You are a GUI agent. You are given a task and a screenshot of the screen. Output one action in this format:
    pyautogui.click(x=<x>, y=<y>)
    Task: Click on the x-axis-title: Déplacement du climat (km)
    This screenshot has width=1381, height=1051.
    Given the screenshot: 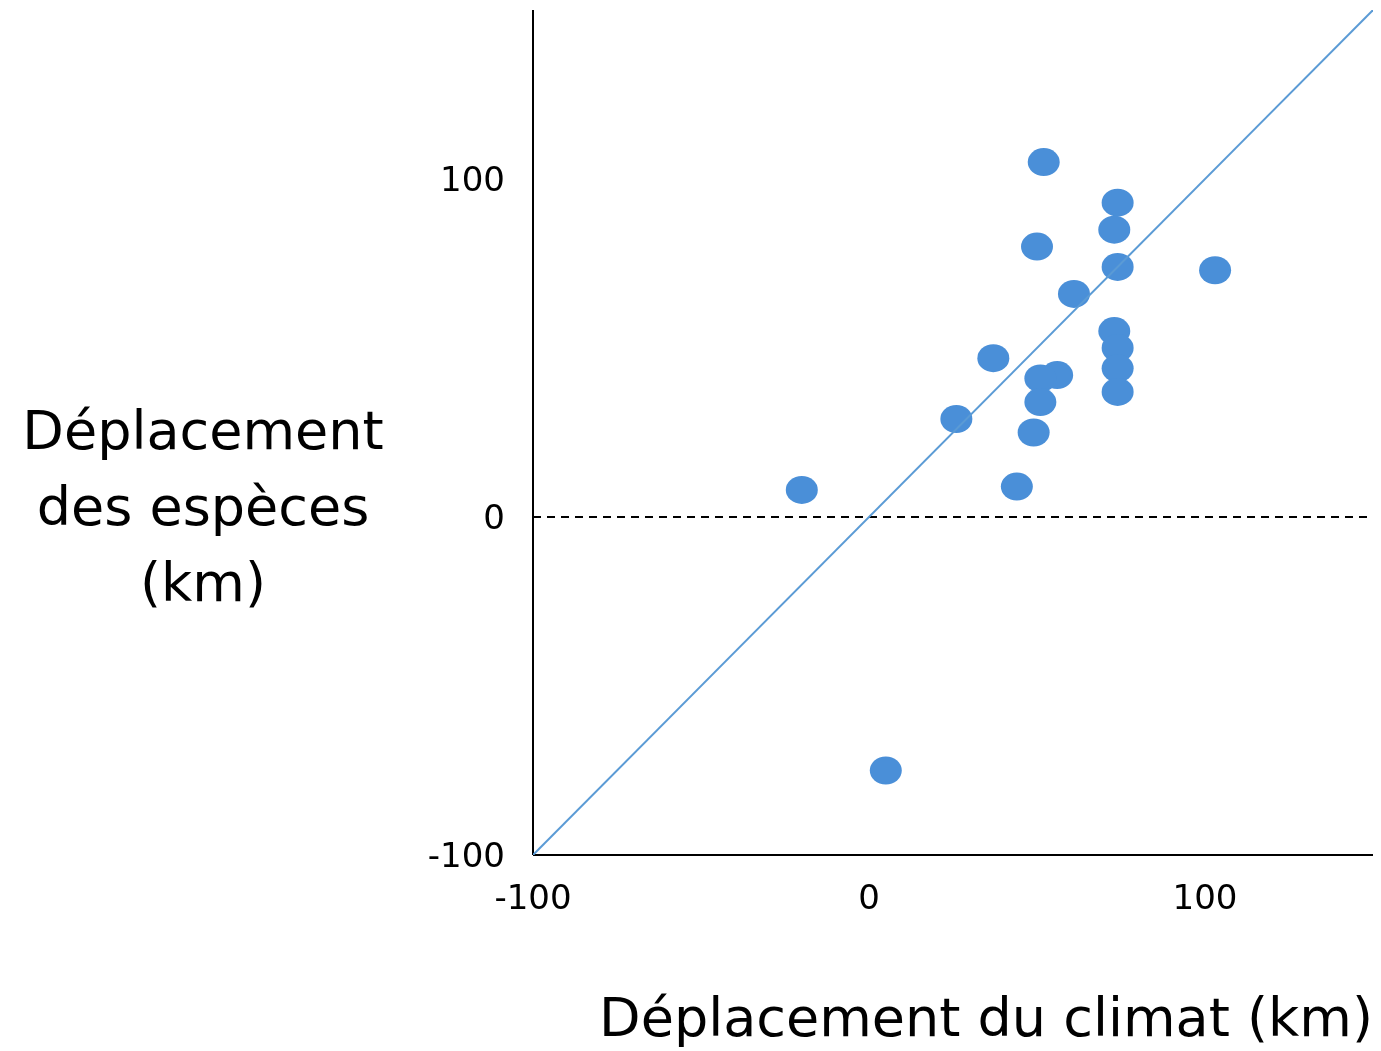 What is the action you would take?
    pyautogui.click(x=986, y=1017)
    